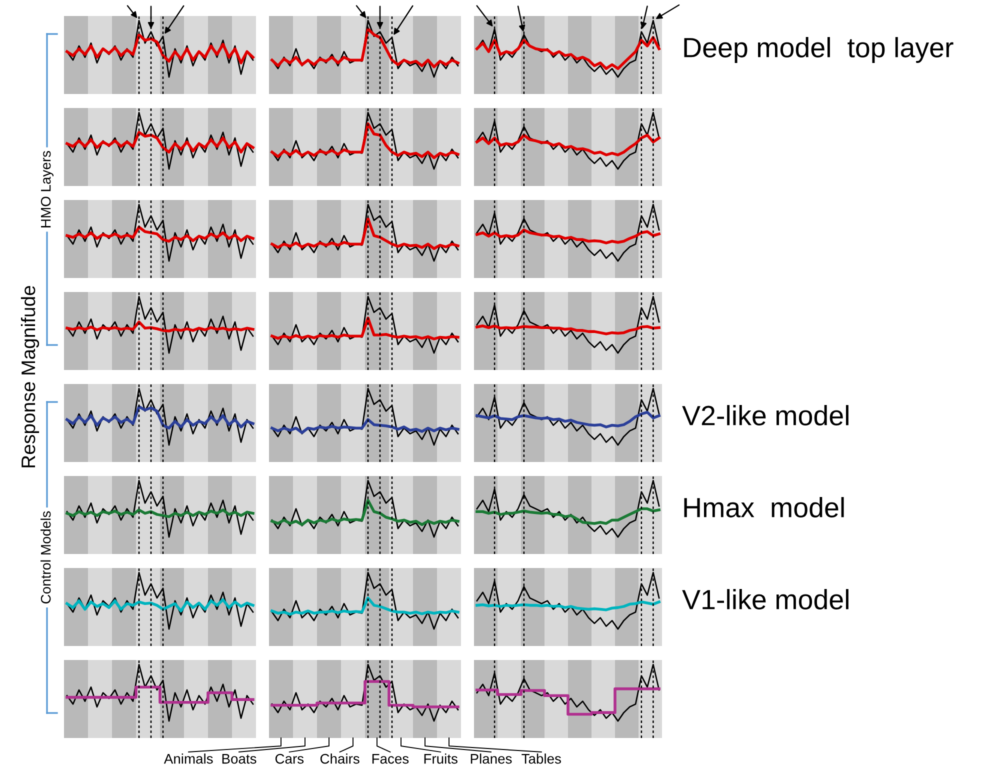  I want to click on text: Tables, so click(541, 759).